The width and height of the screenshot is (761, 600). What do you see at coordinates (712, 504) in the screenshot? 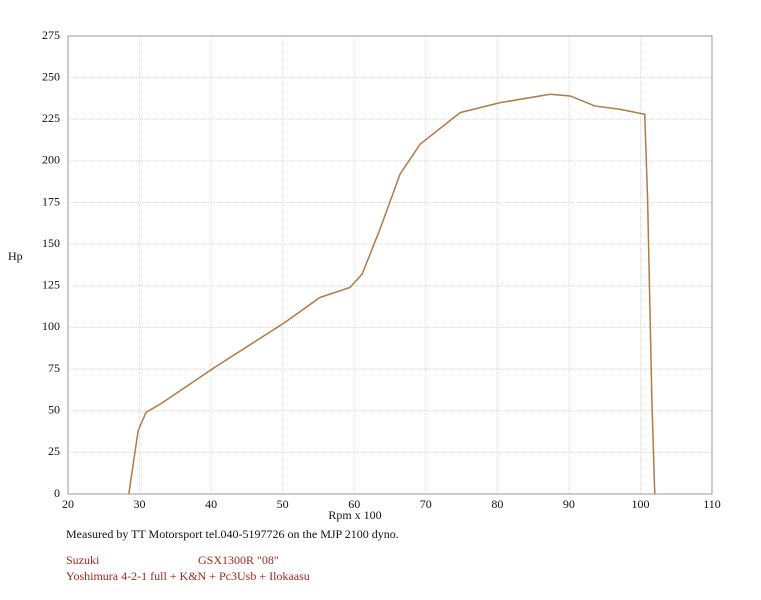
I see `x-tick-label: 110` at bounding box center [712, 504].